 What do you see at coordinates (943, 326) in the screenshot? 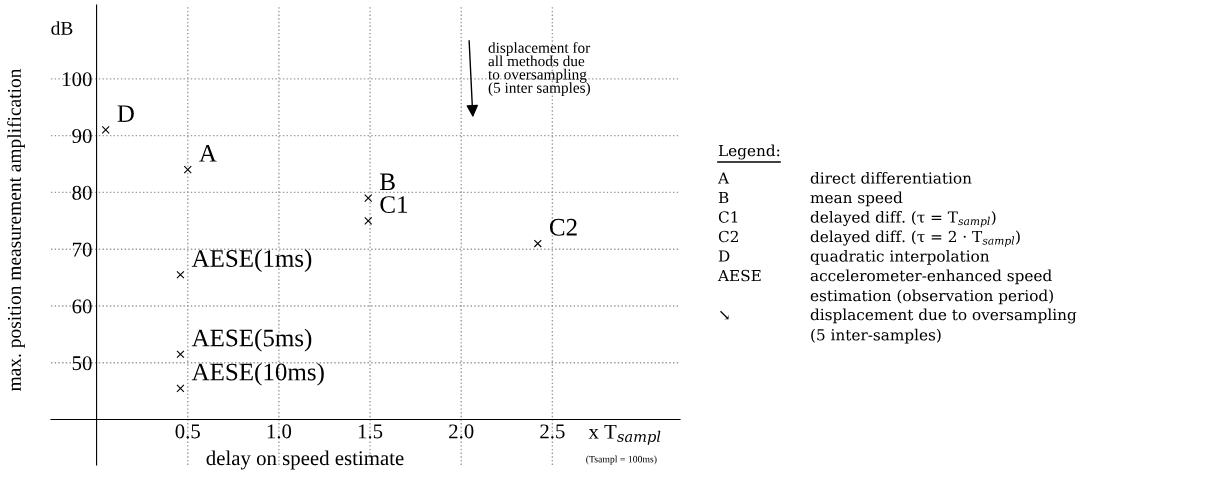
I see `text: displacement due to oversampling (5 inter-samples)` at bounding box center [943, 326].